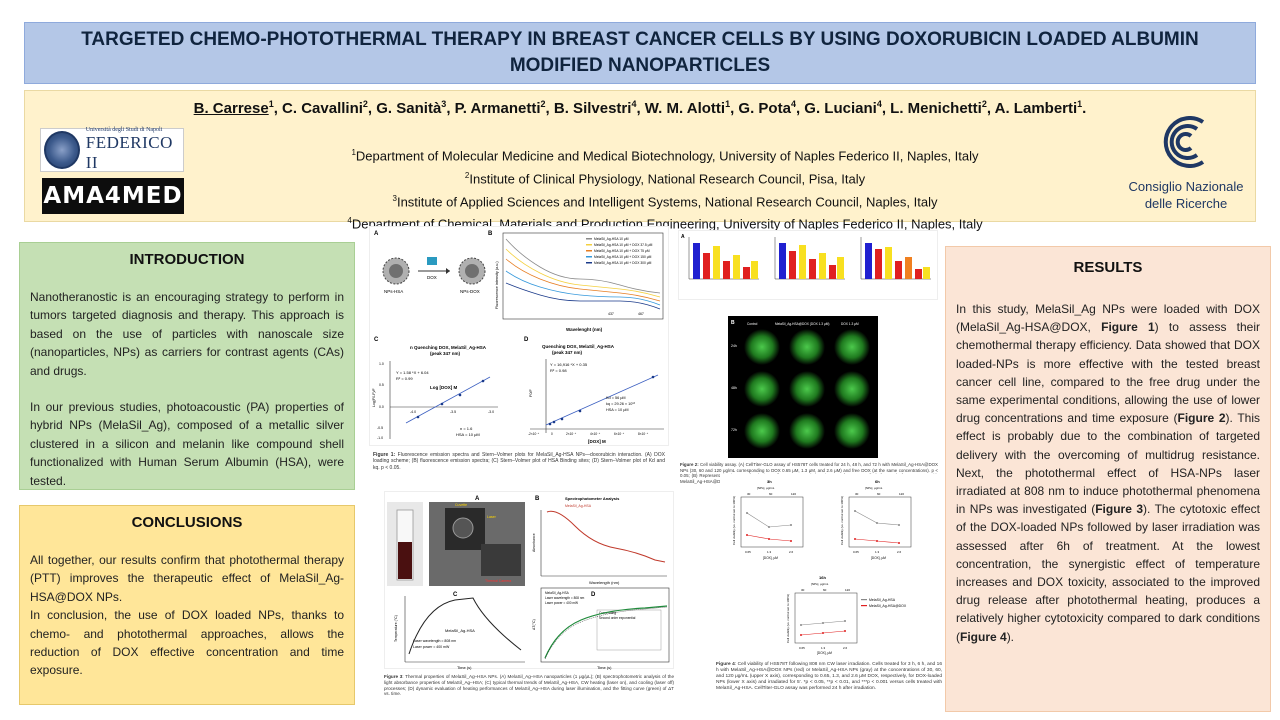  What do you see at coordinates (643, 434) in the screenshot?
I see `tick-label: 8×10⁻⁴` at bounding box center [643, 434].